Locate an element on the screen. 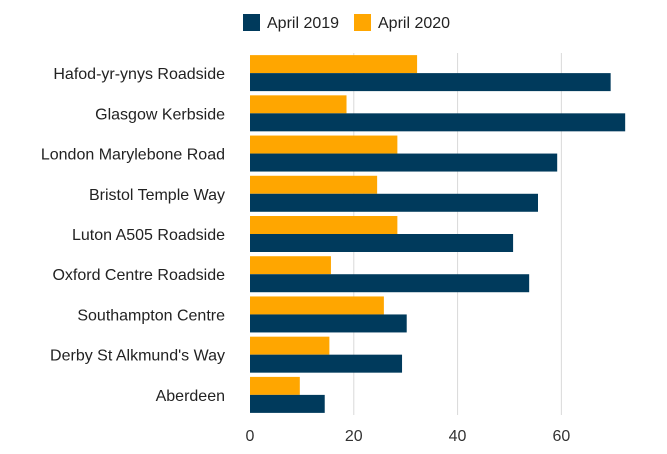  legend: April 2019 April 2020 is located at coordinates (346, 23).